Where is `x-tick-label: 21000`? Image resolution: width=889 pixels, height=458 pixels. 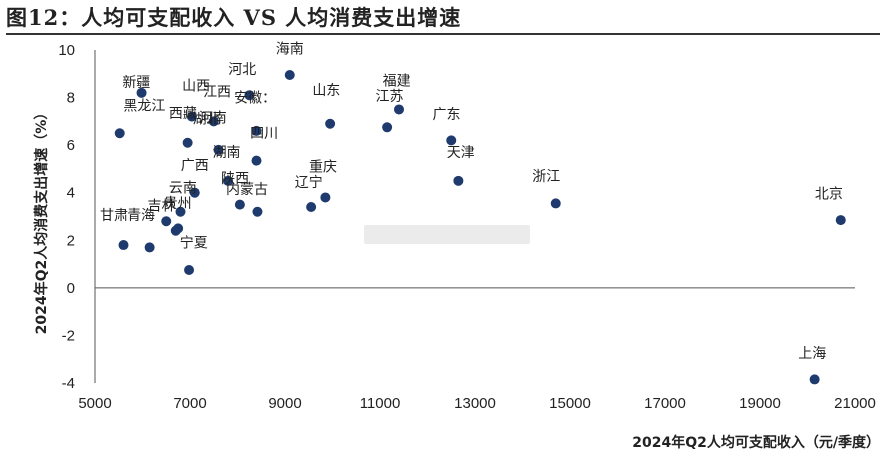
x-tick-label: 21000 is located at coordinates (855, 403).